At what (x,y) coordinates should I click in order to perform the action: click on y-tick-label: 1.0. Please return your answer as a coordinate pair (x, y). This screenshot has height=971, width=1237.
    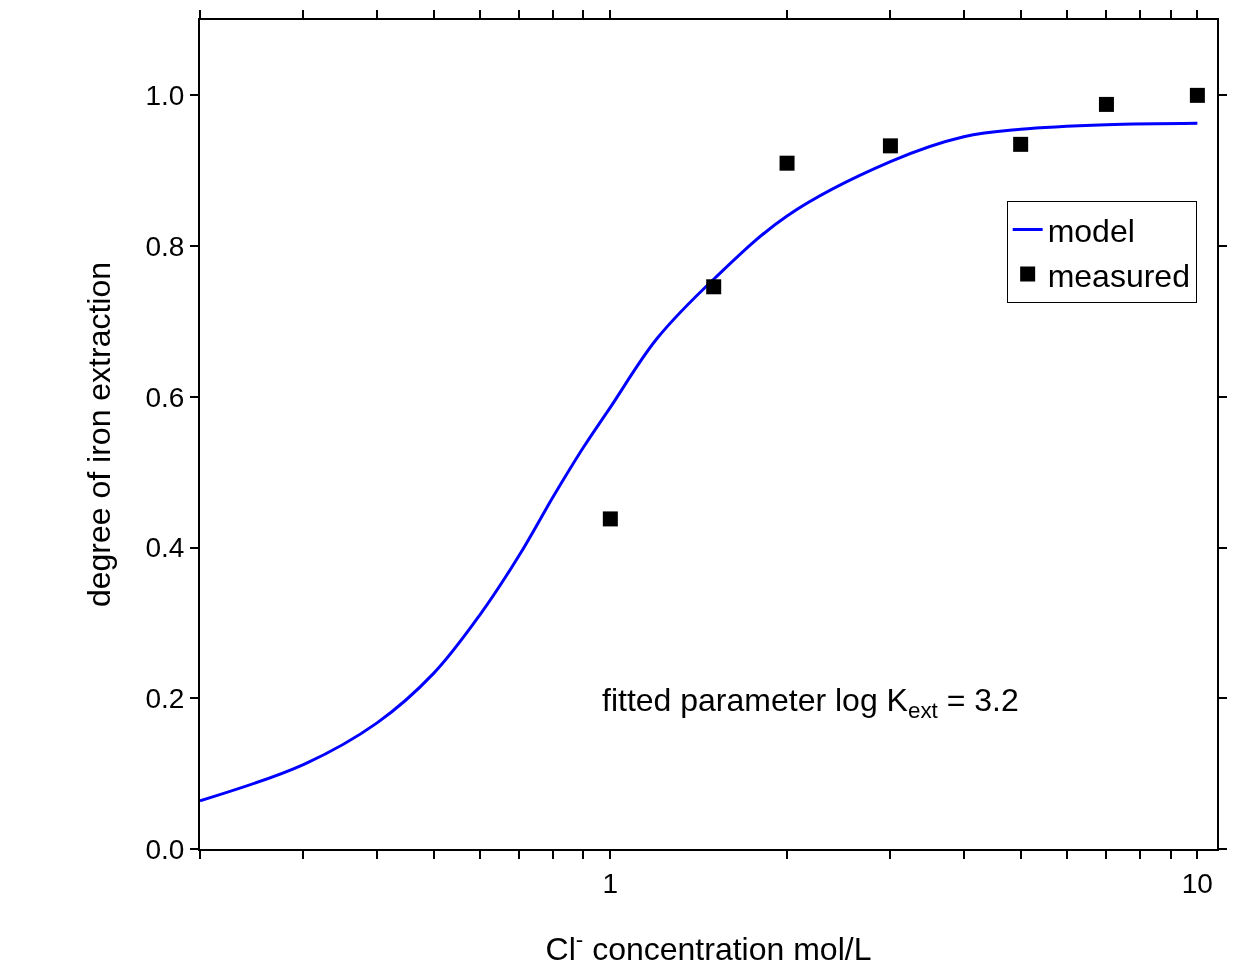
    Looking at the image, I should click on (165, 96).